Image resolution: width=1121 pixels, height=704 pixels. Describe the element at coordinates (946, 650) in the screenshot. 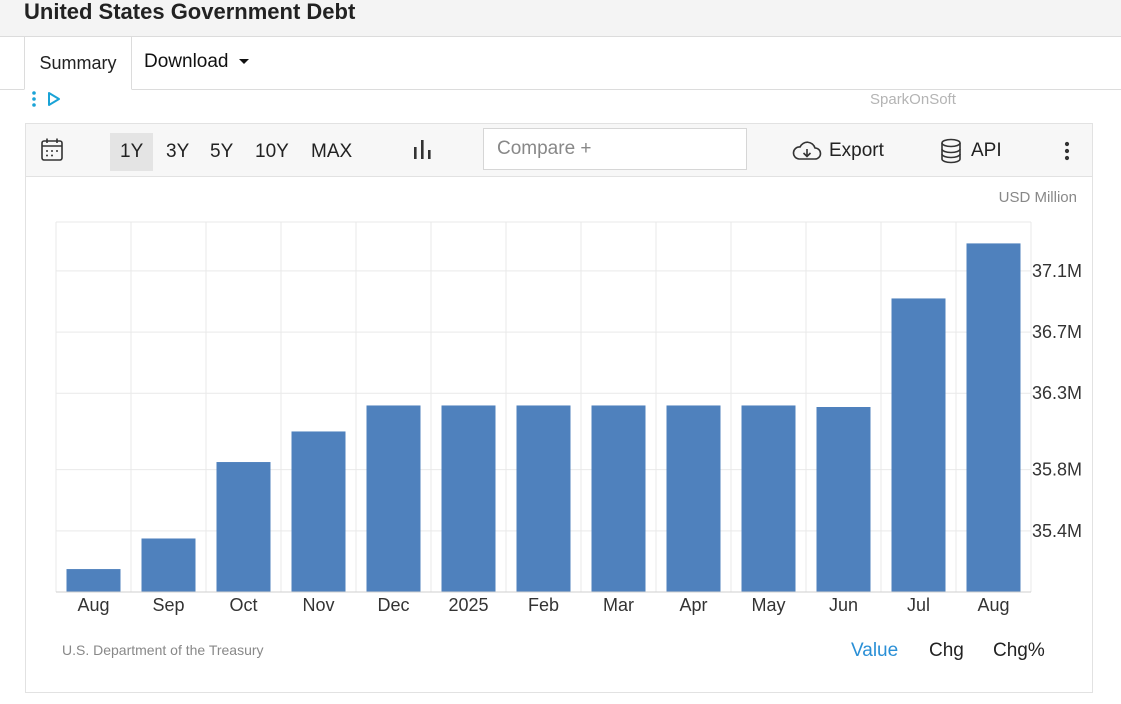

I see `chg-tab: Chg` at that location.